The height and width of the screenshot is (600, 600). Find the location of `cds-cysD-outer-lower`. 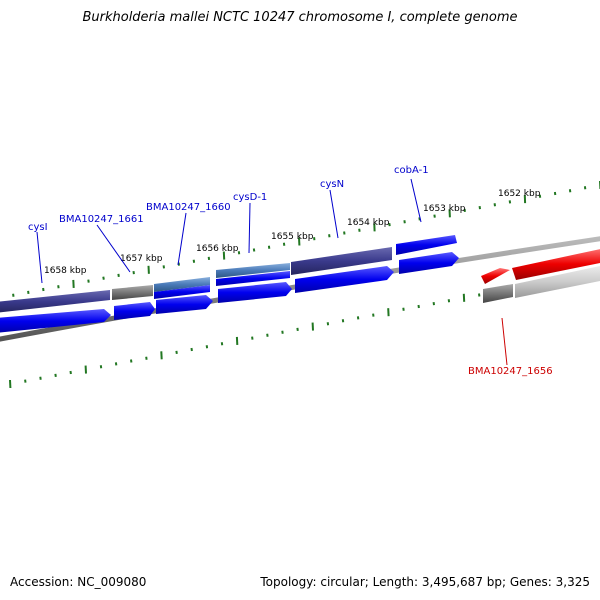

cds-cysD-outer-lower is located at coordinates (253, 278).